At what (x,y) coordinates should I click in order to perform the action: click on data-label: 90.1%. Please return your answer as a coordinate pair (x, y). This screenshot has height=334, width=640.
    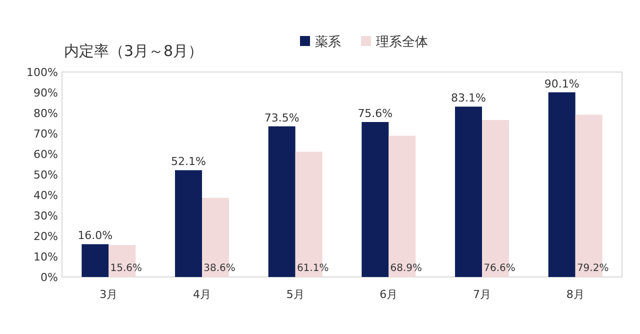
    Looking at the image, I should click on (562, 83).